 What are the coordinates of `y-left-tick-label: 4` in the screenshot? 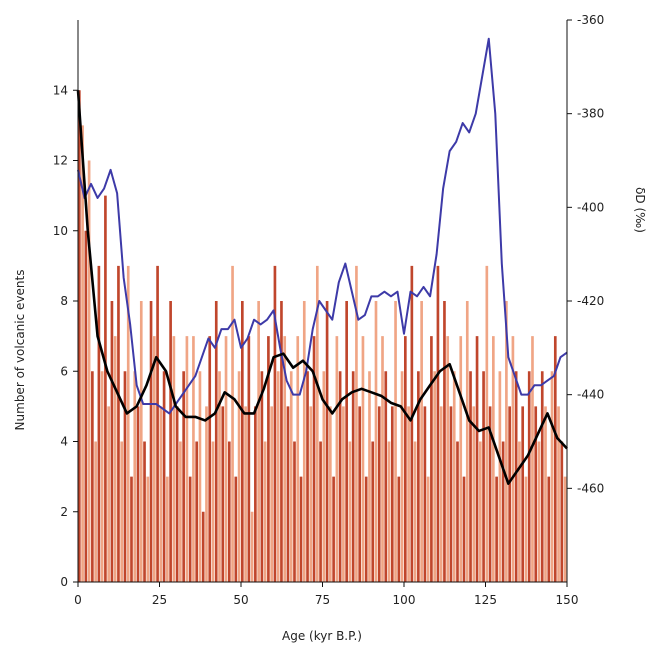 It's located at (64, 442).